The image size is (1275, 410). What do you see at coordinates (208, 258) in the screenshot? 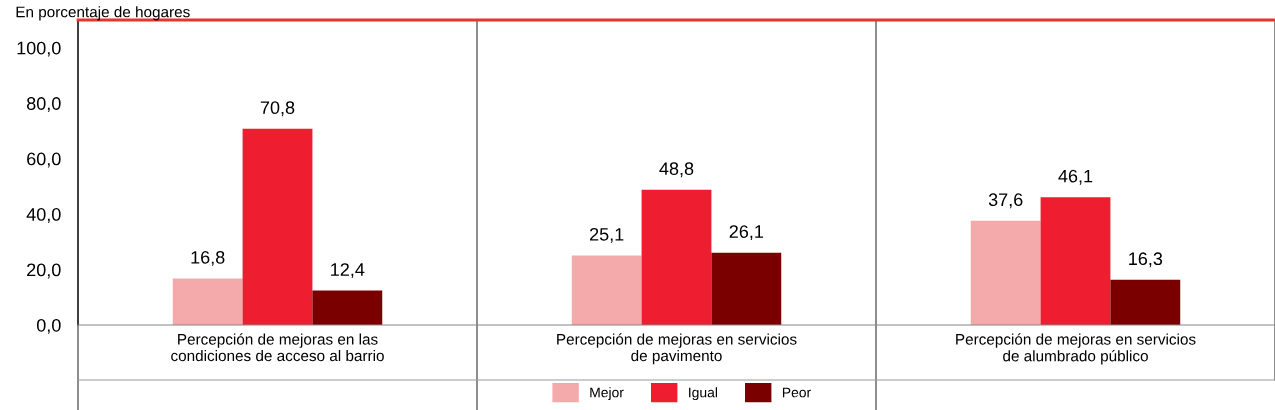
I see `data-label: 16,8` at bounding box center [208, 258].